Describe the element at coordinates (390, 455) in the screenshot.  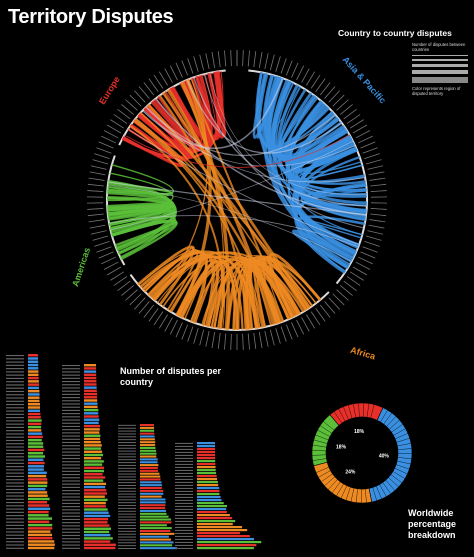
I see `donut-slice` at that location.